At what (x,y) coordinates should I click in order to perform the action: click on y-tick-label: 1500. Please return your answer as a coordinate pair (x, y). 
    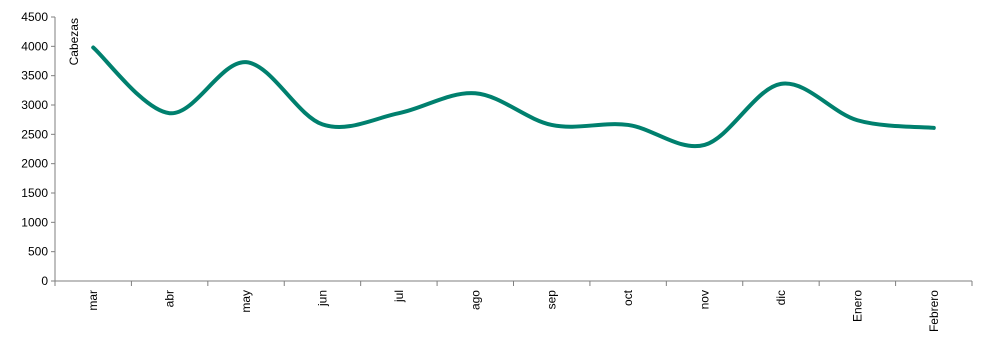
    Looking at the image, I should click on (34, 193).